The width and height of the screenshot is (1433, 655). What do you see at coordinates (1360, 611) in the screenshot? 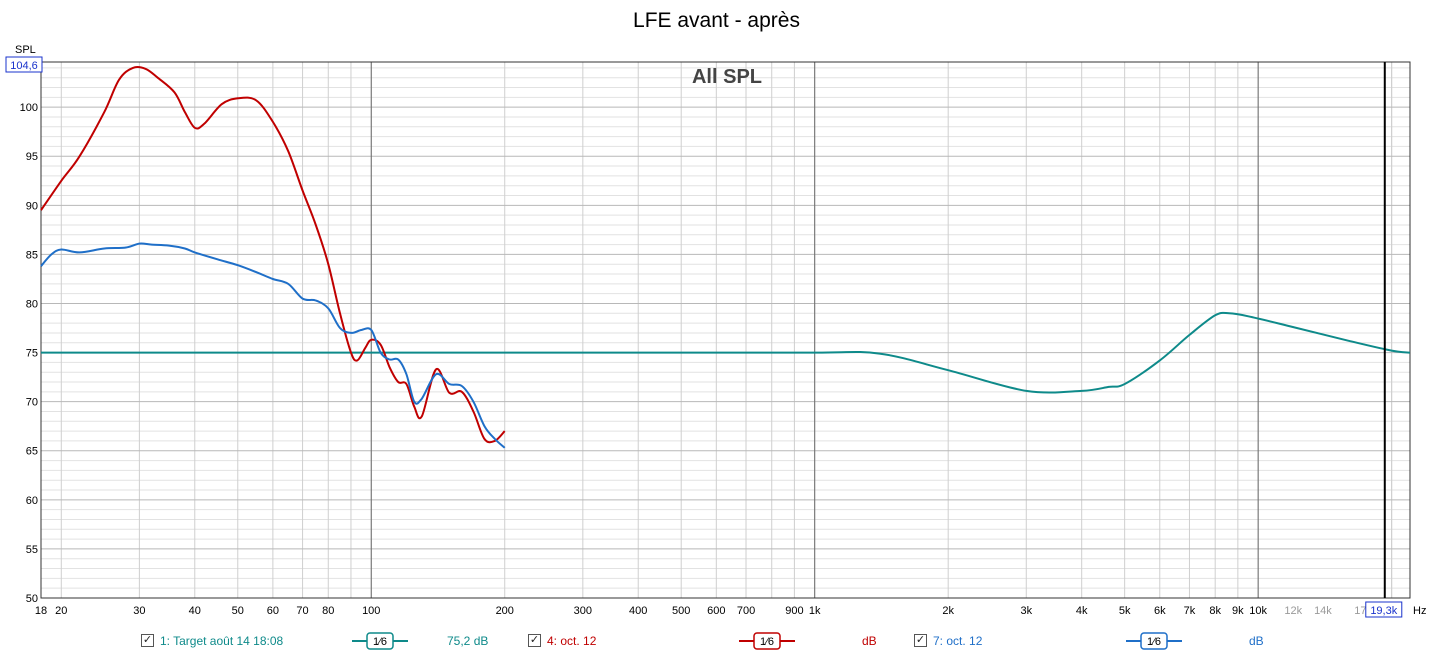
I see `x-tick-label: 17` at bounding box center [1360, 611].